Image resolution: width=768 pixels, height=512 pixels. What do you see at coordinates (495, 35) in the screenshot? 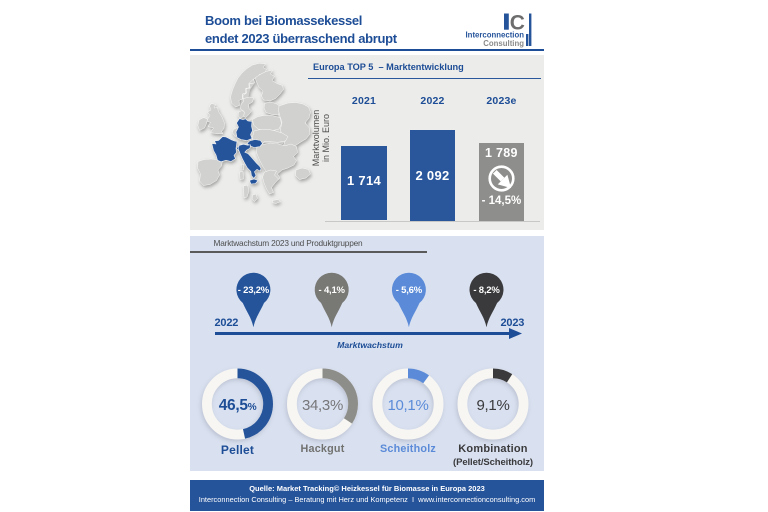
I see `svg-text: Interconnection` at bounding box center [495, 35].